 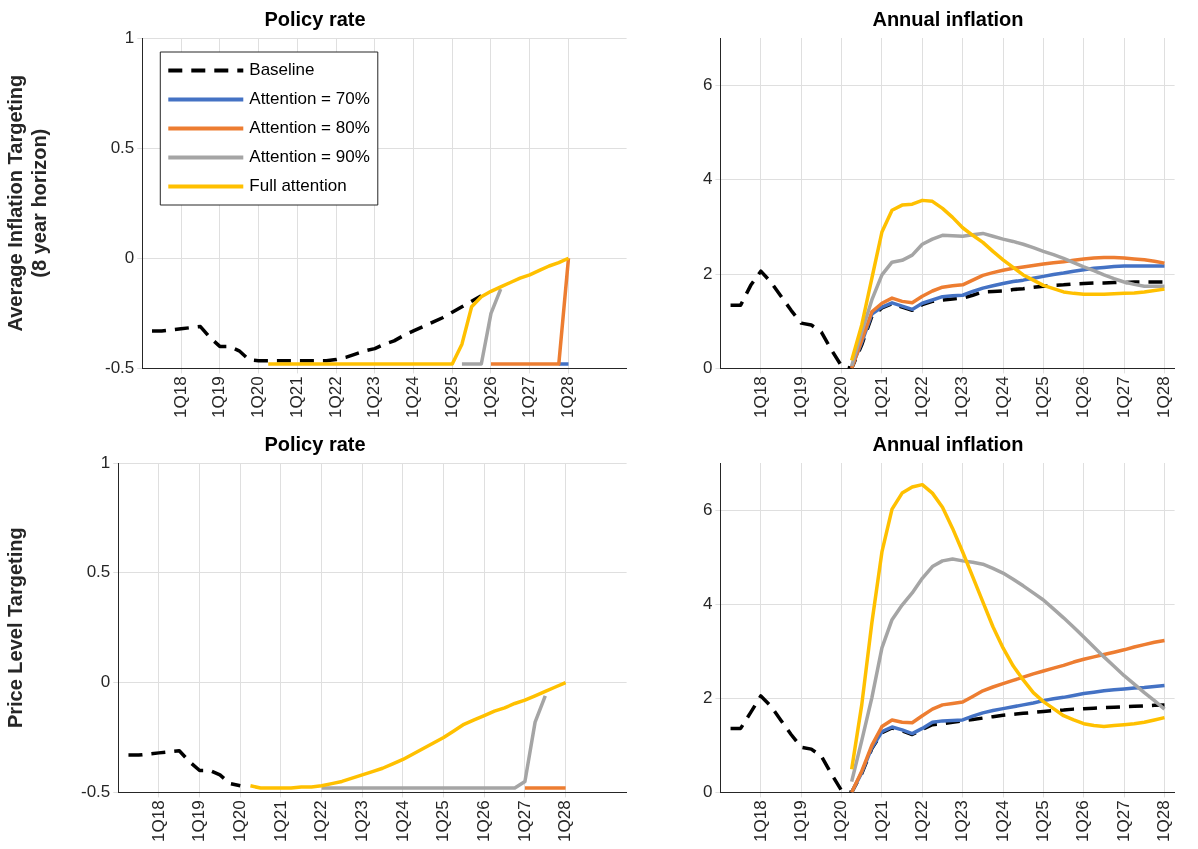 What do you see at coordinates (309, 157) in the screenshot?
I see `legend-label: Attention = 90%` at bounding box center [309, 157].